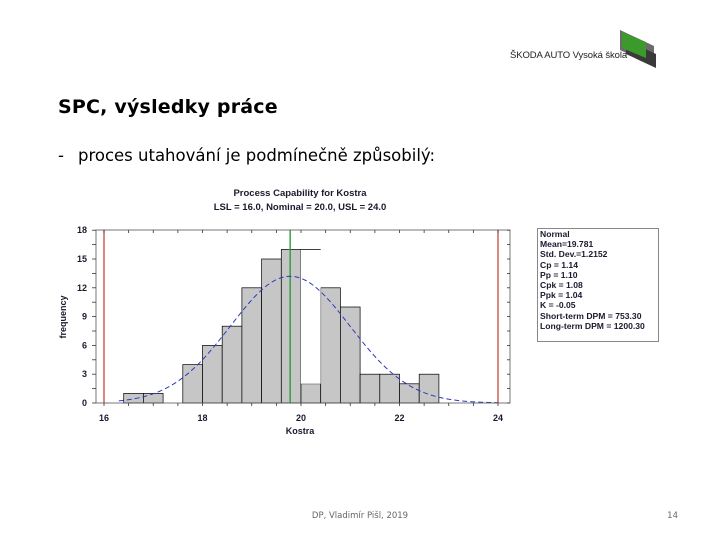 The image size is (720, 540). I want to click on page-number: 14, so click(672, 516).